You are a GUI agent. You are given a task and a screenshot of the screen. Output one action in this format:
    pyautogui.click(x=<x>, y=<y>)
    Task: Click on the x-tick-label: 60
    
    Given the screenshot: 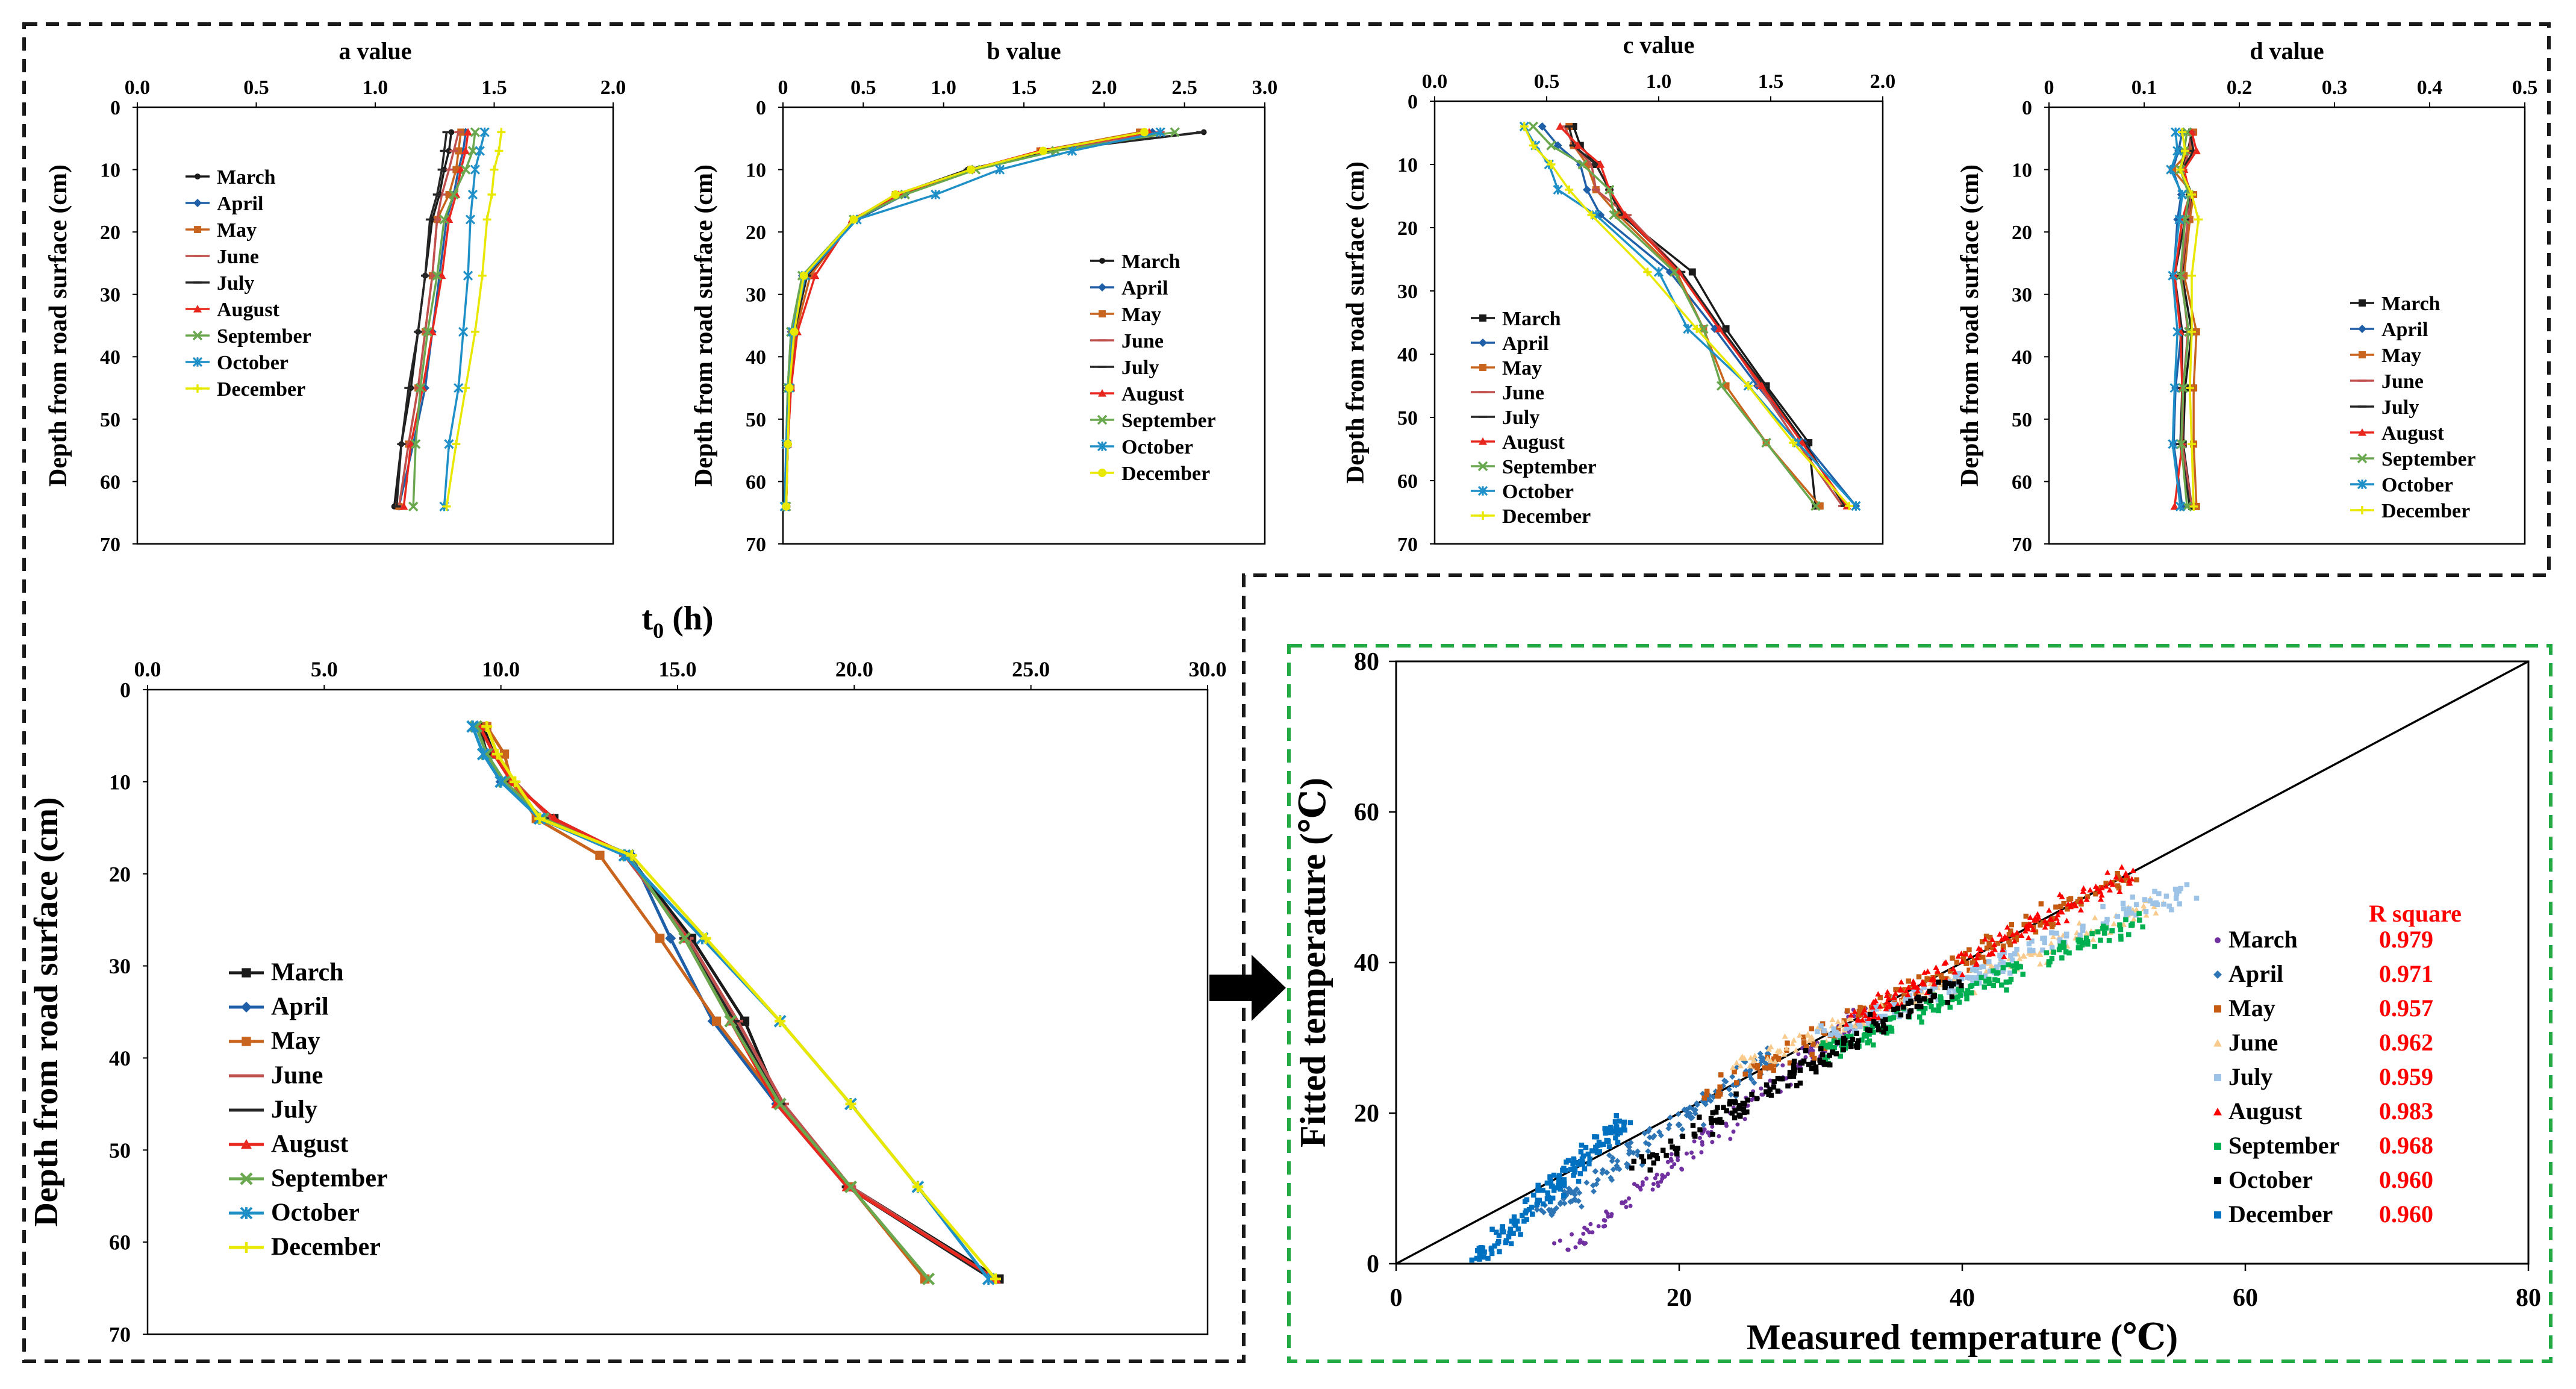 What is the action you would take?
    pyautogui.click(x=2245, y=1298)
    